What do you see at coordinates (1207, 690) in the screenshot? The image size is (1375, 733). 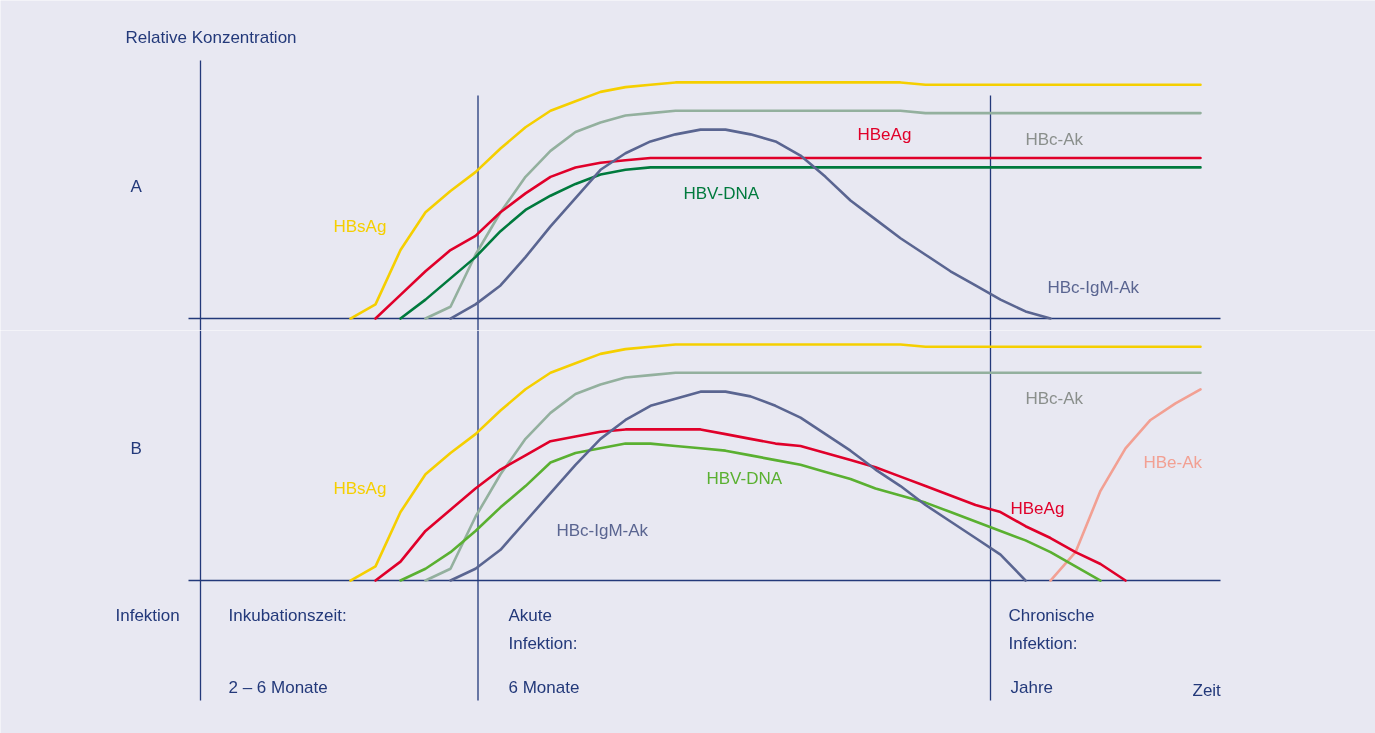 I see `x-axis-title: Zeit` at bounding box center [1207, 690].